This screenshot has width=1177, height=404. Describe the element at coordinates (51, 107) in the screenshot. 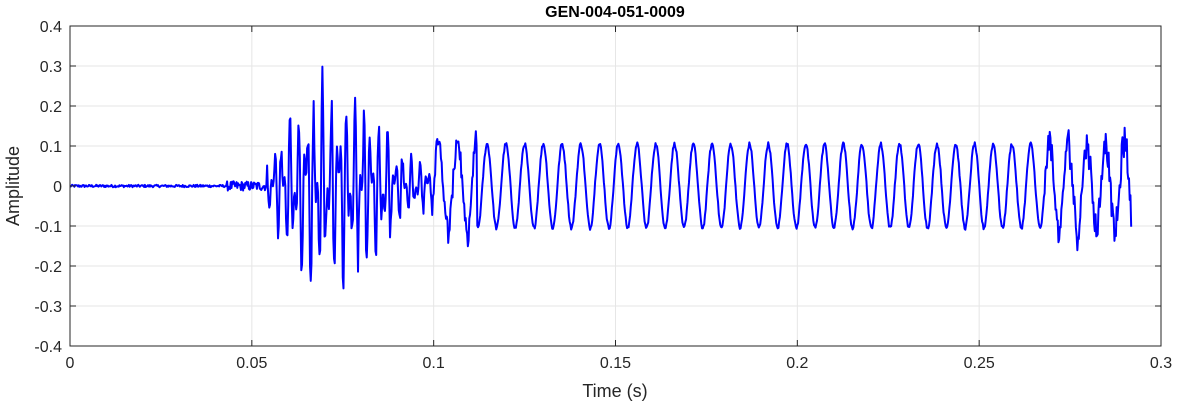

I see `y-tick-label: 0.2` at that location.